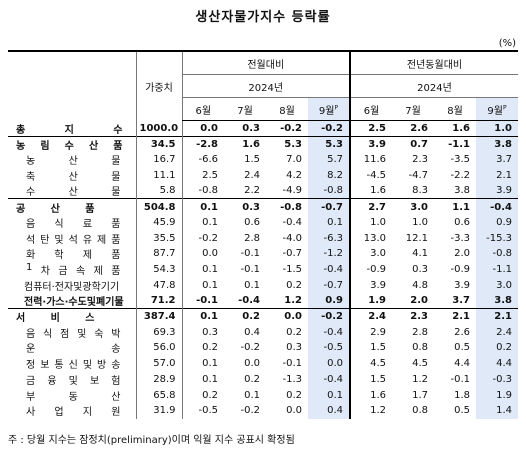  I want to click on mom-cell: -0.5, so click(329, 348).